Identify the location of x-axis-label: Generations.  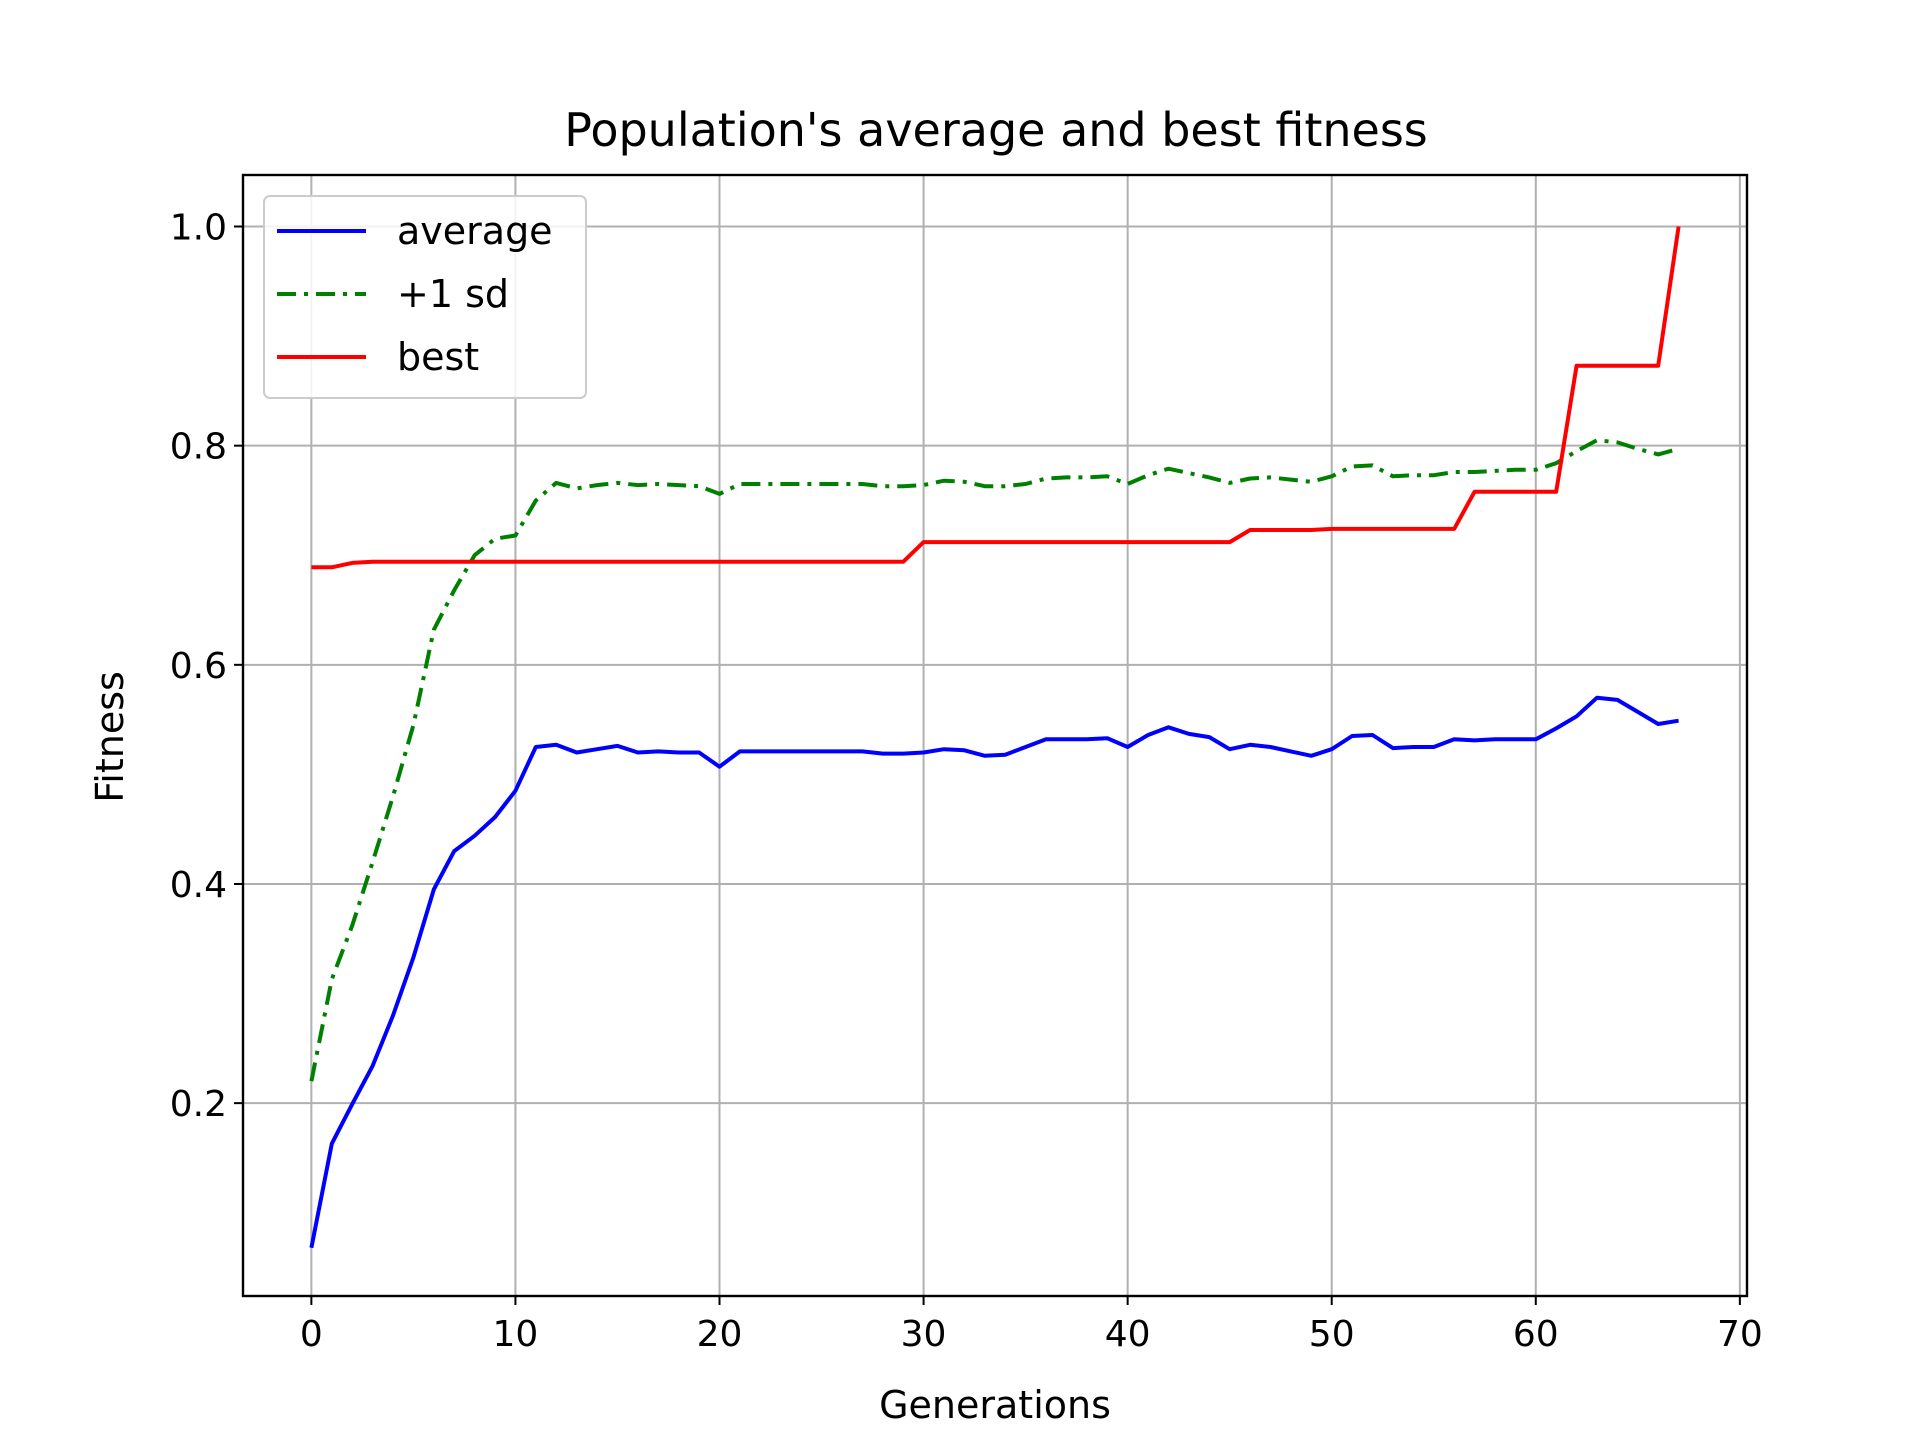
(995, 1405).